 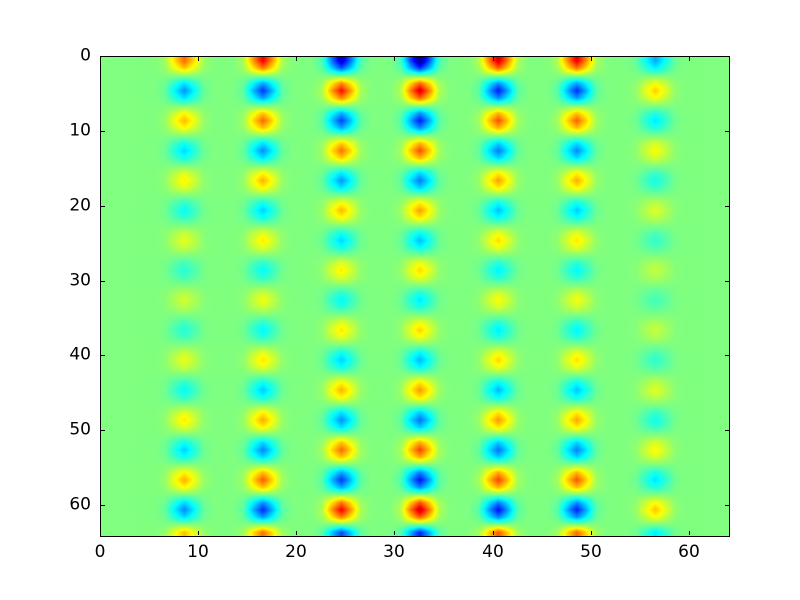 What do you see at coordinates (85, 55) in the screenshot?
I see `y-tick-label: 0` at bounding box center [85, 55].